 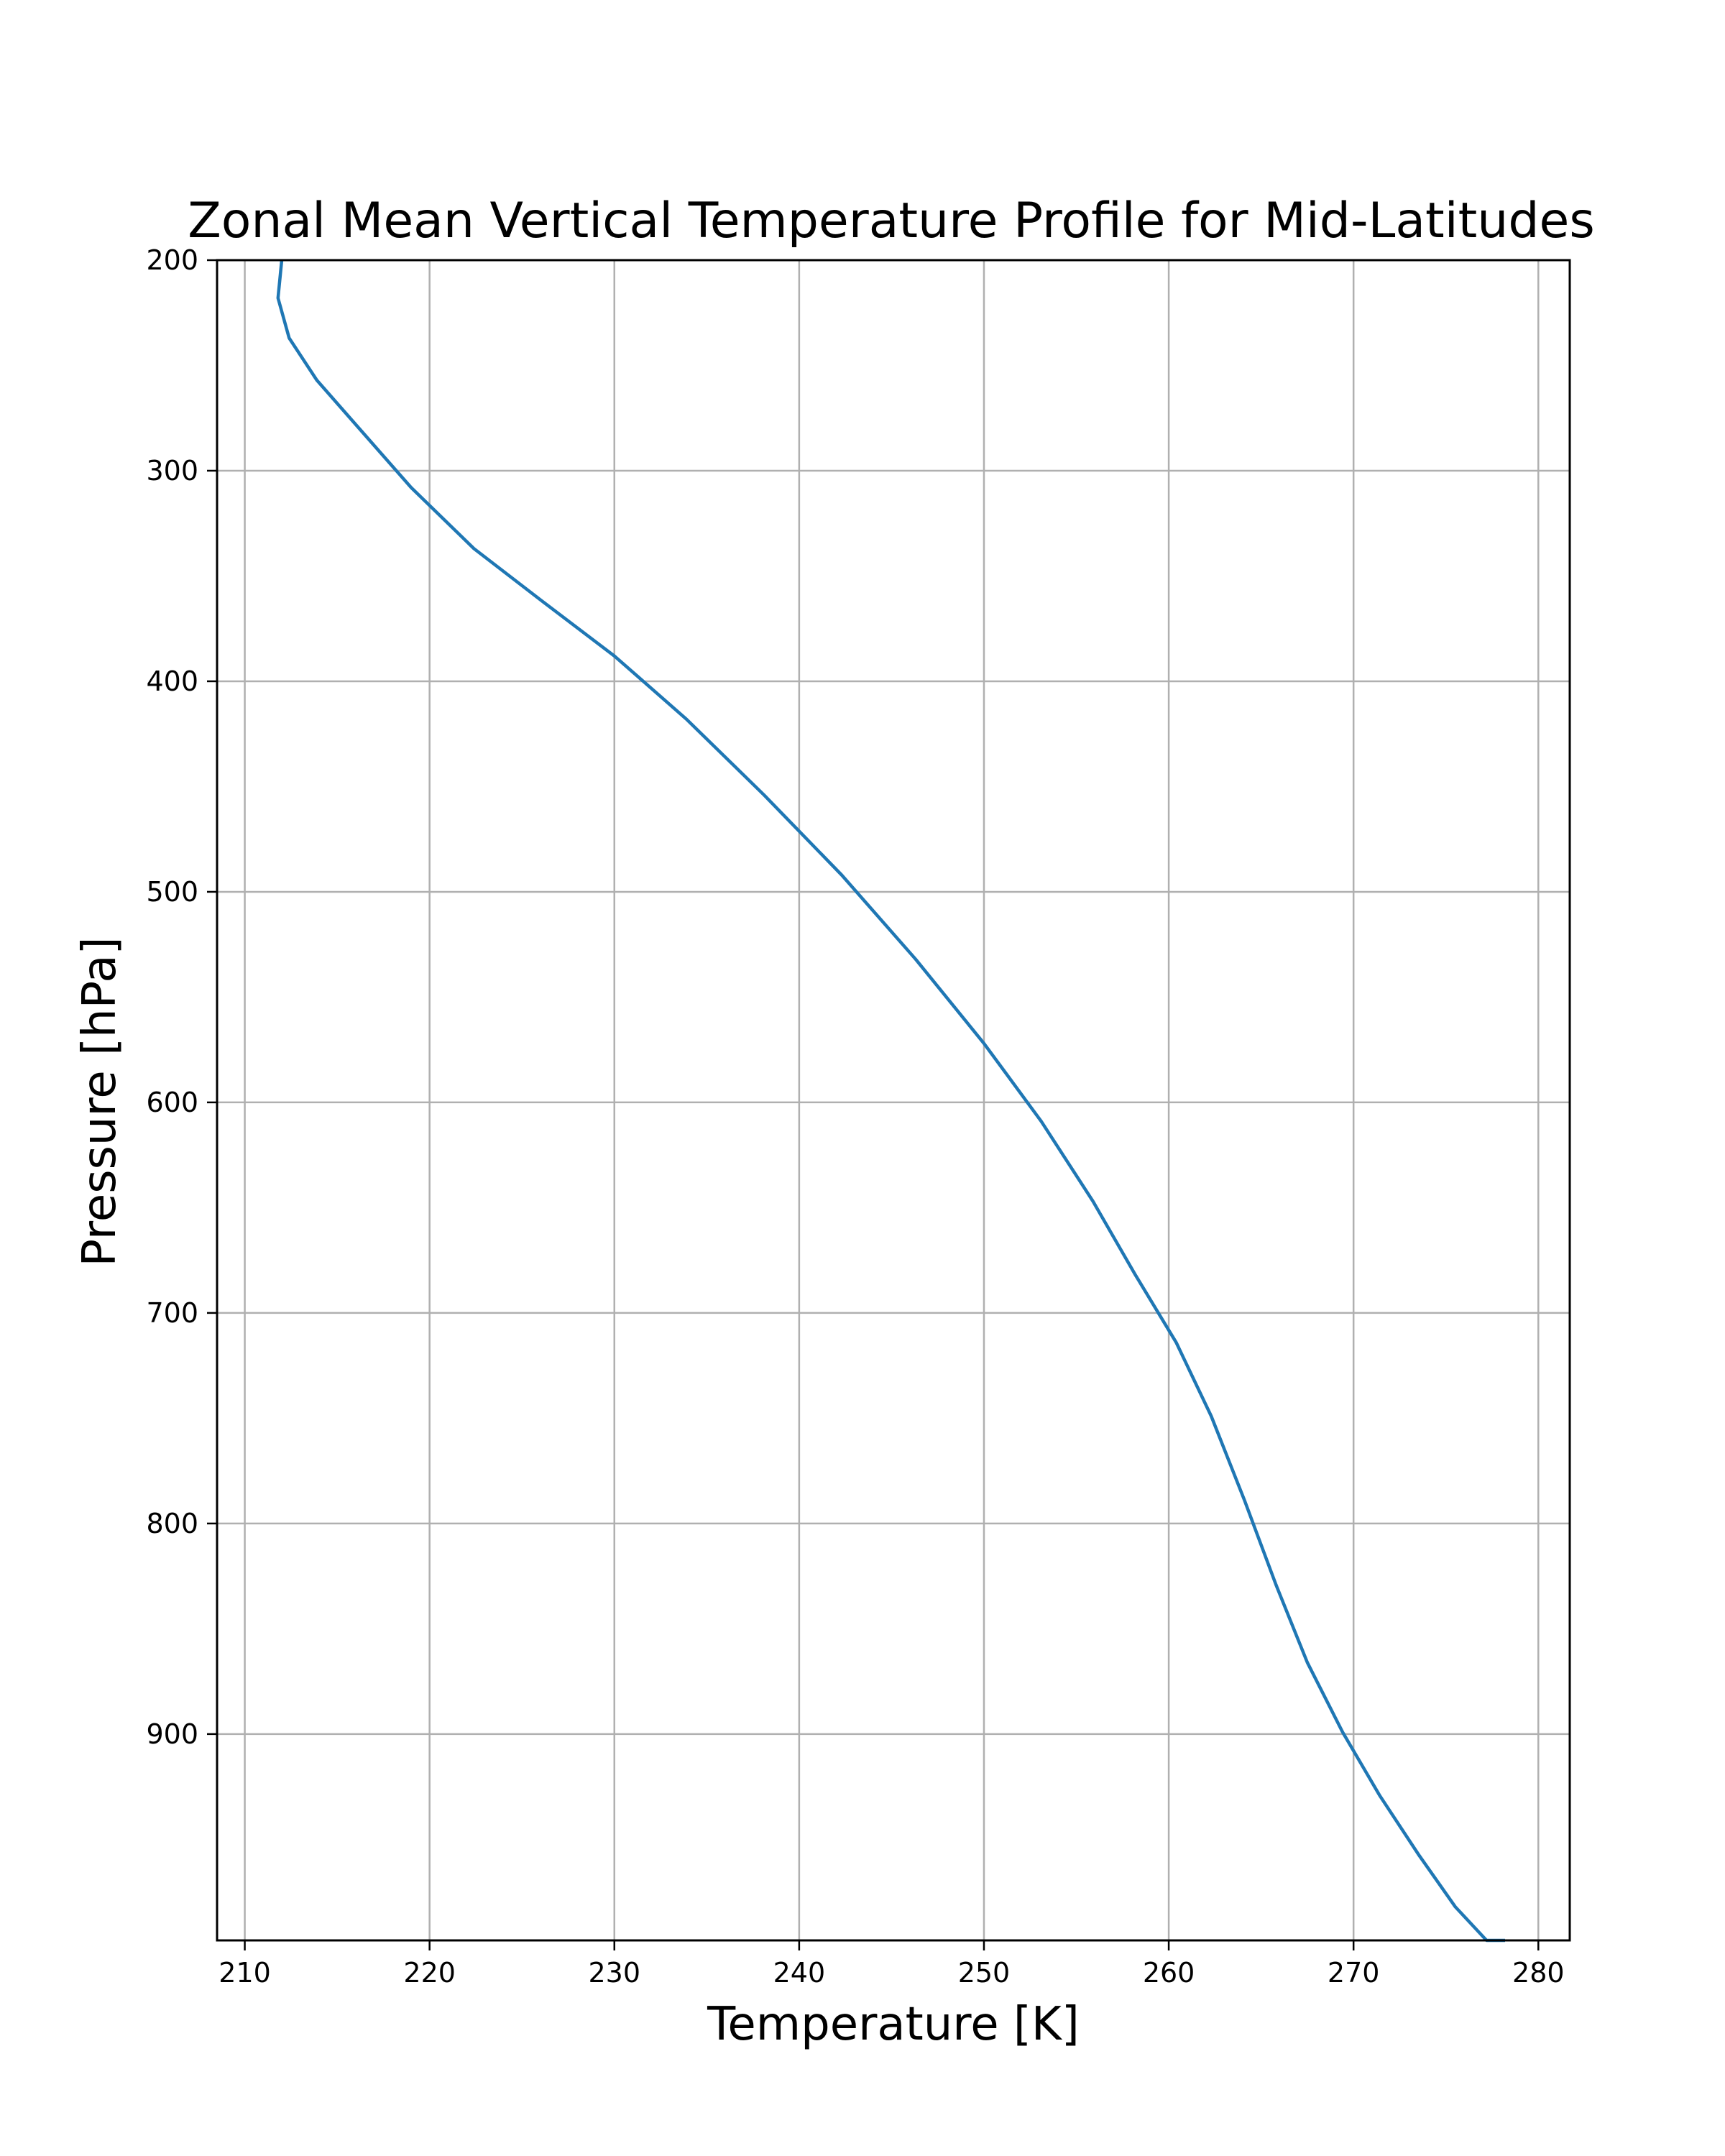 What do you see at coordinates (172, 681) in the screenshot?
I see `y-tick-label: 400` at bounding box center [172, 681].